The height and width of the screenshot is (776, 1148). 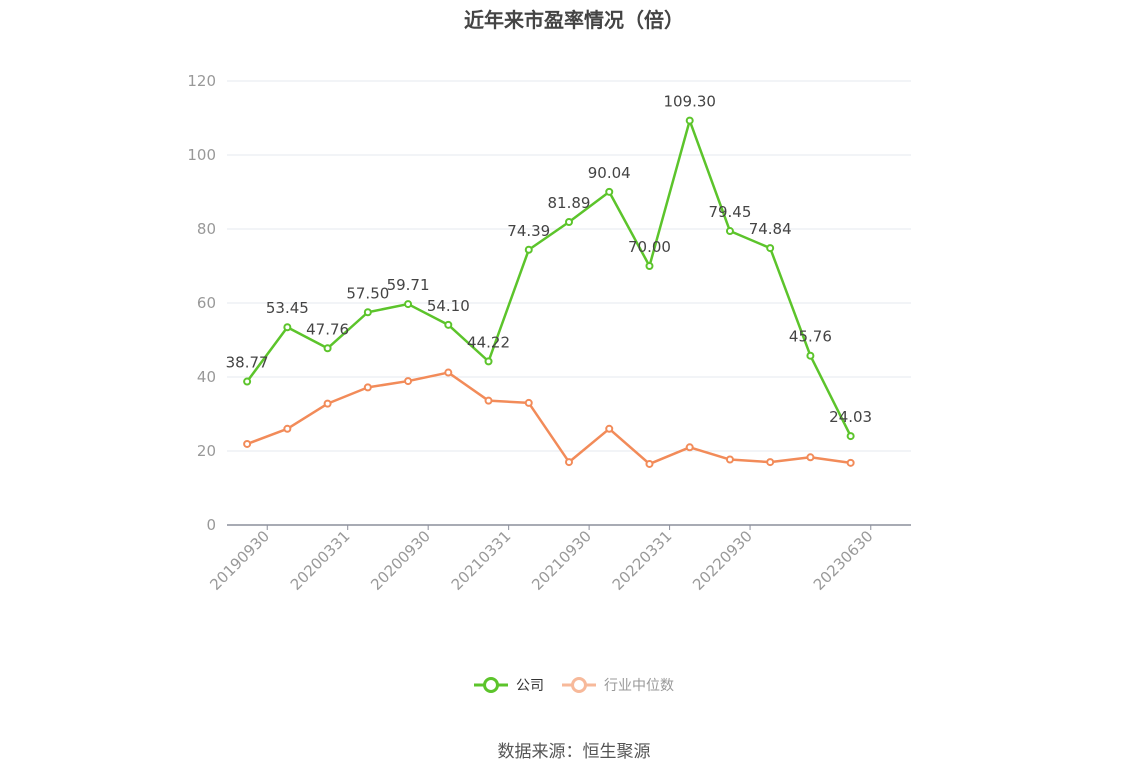 What do you see at coordinates (639, 686) in the screenshot?
I see `legend-label-industry-median: 行业中位数` at bounding box center [639, 686].